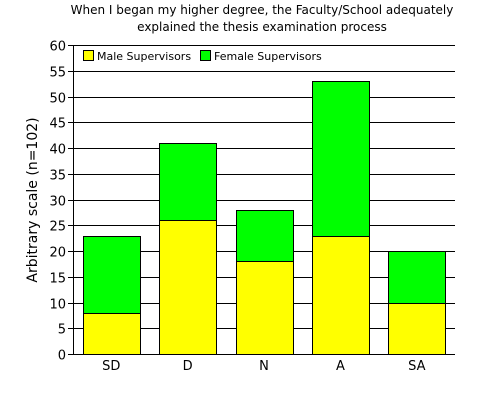 The height and width of the screenshot is (400, 500). What do you see at coordinates (144, 56) in the screenshot?
I see `legend-label-male: Male Supervisors` at bounding box center [144, 56].